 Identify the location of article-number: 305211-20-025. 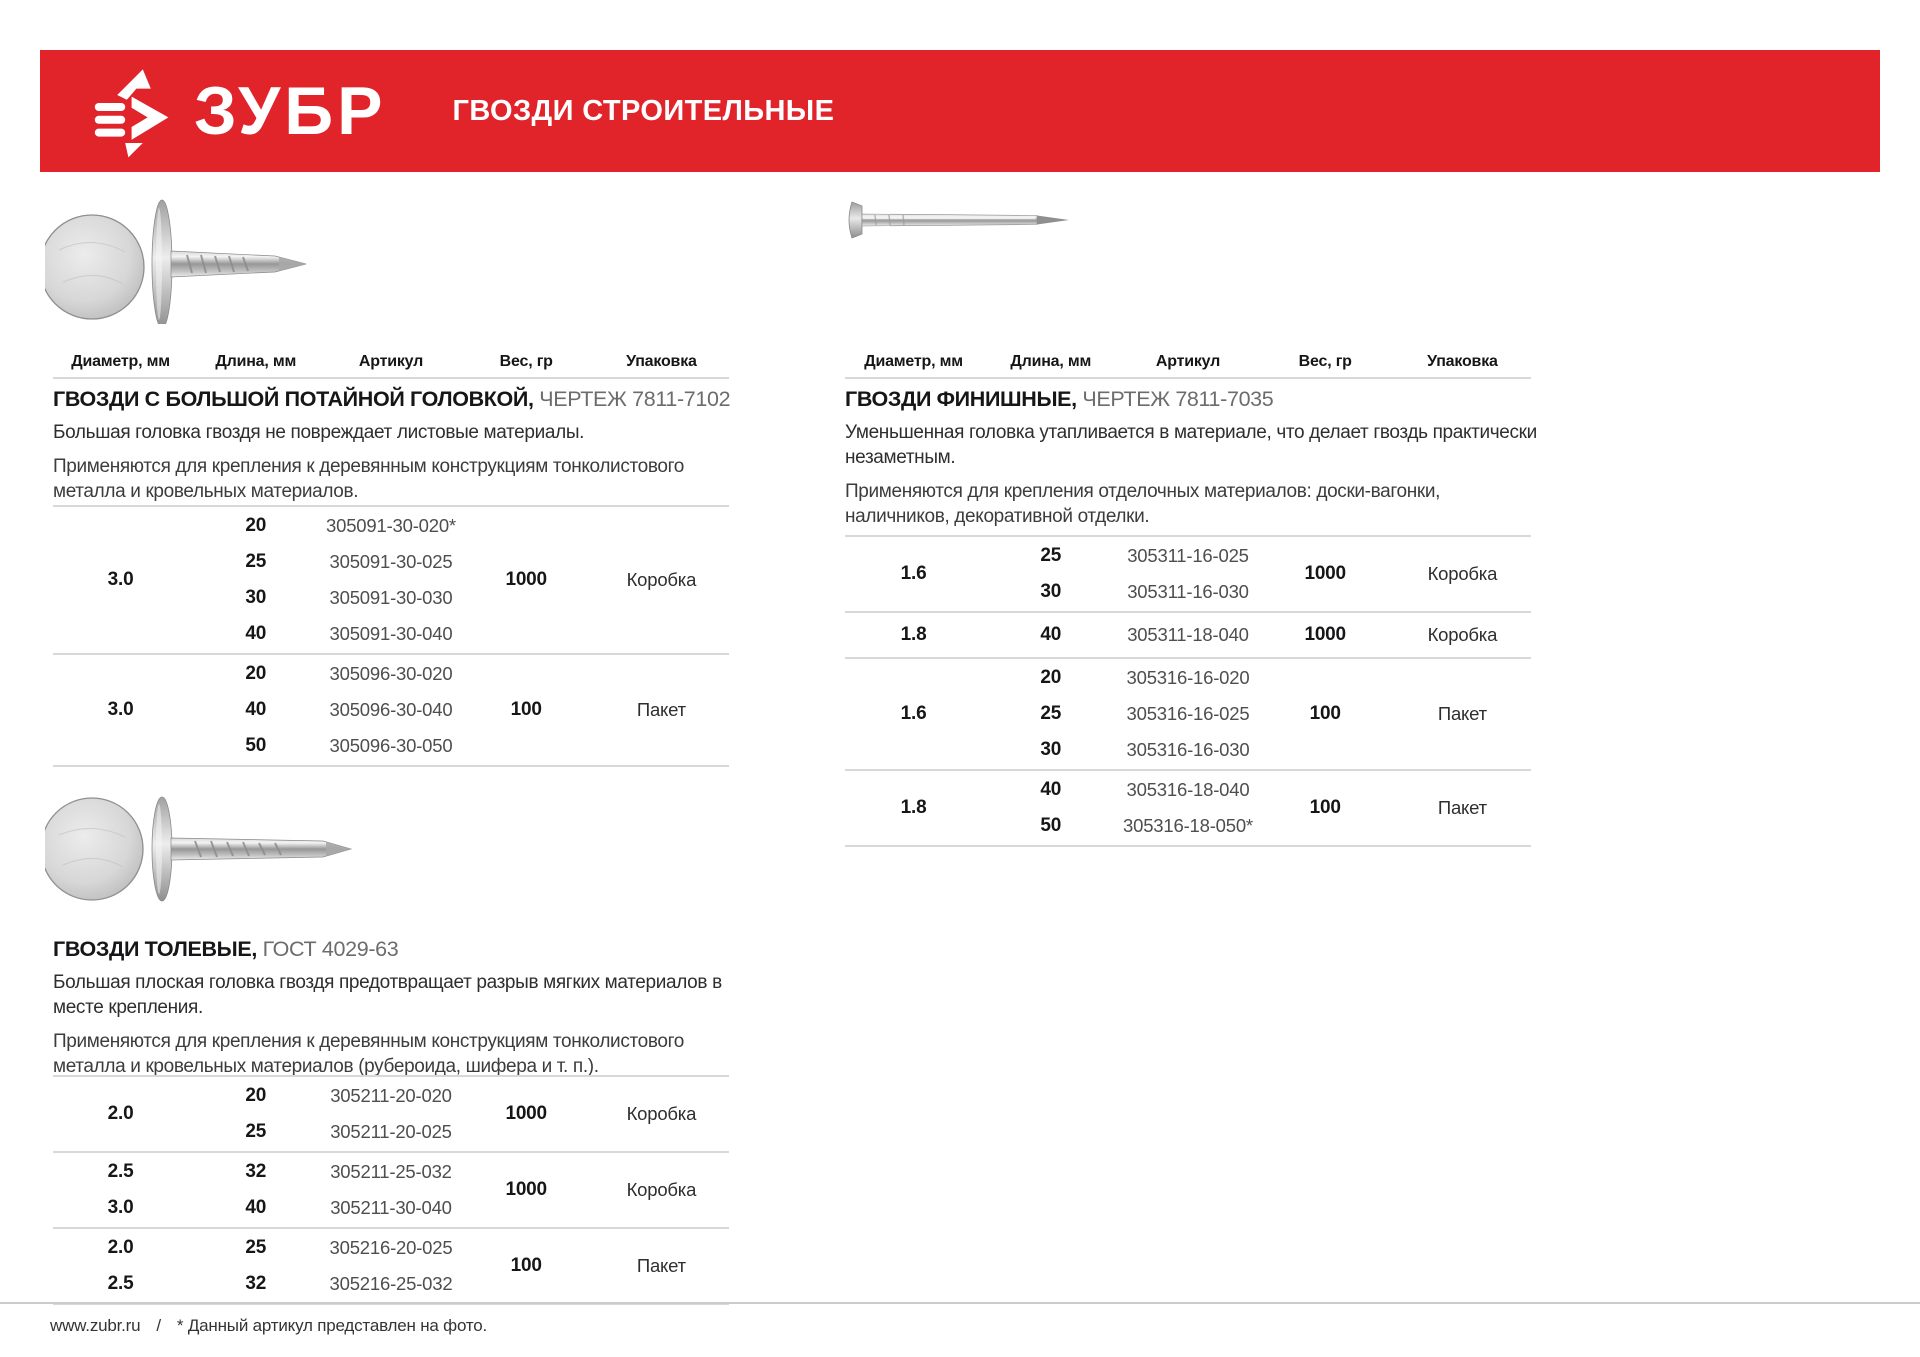
(391, 1131).